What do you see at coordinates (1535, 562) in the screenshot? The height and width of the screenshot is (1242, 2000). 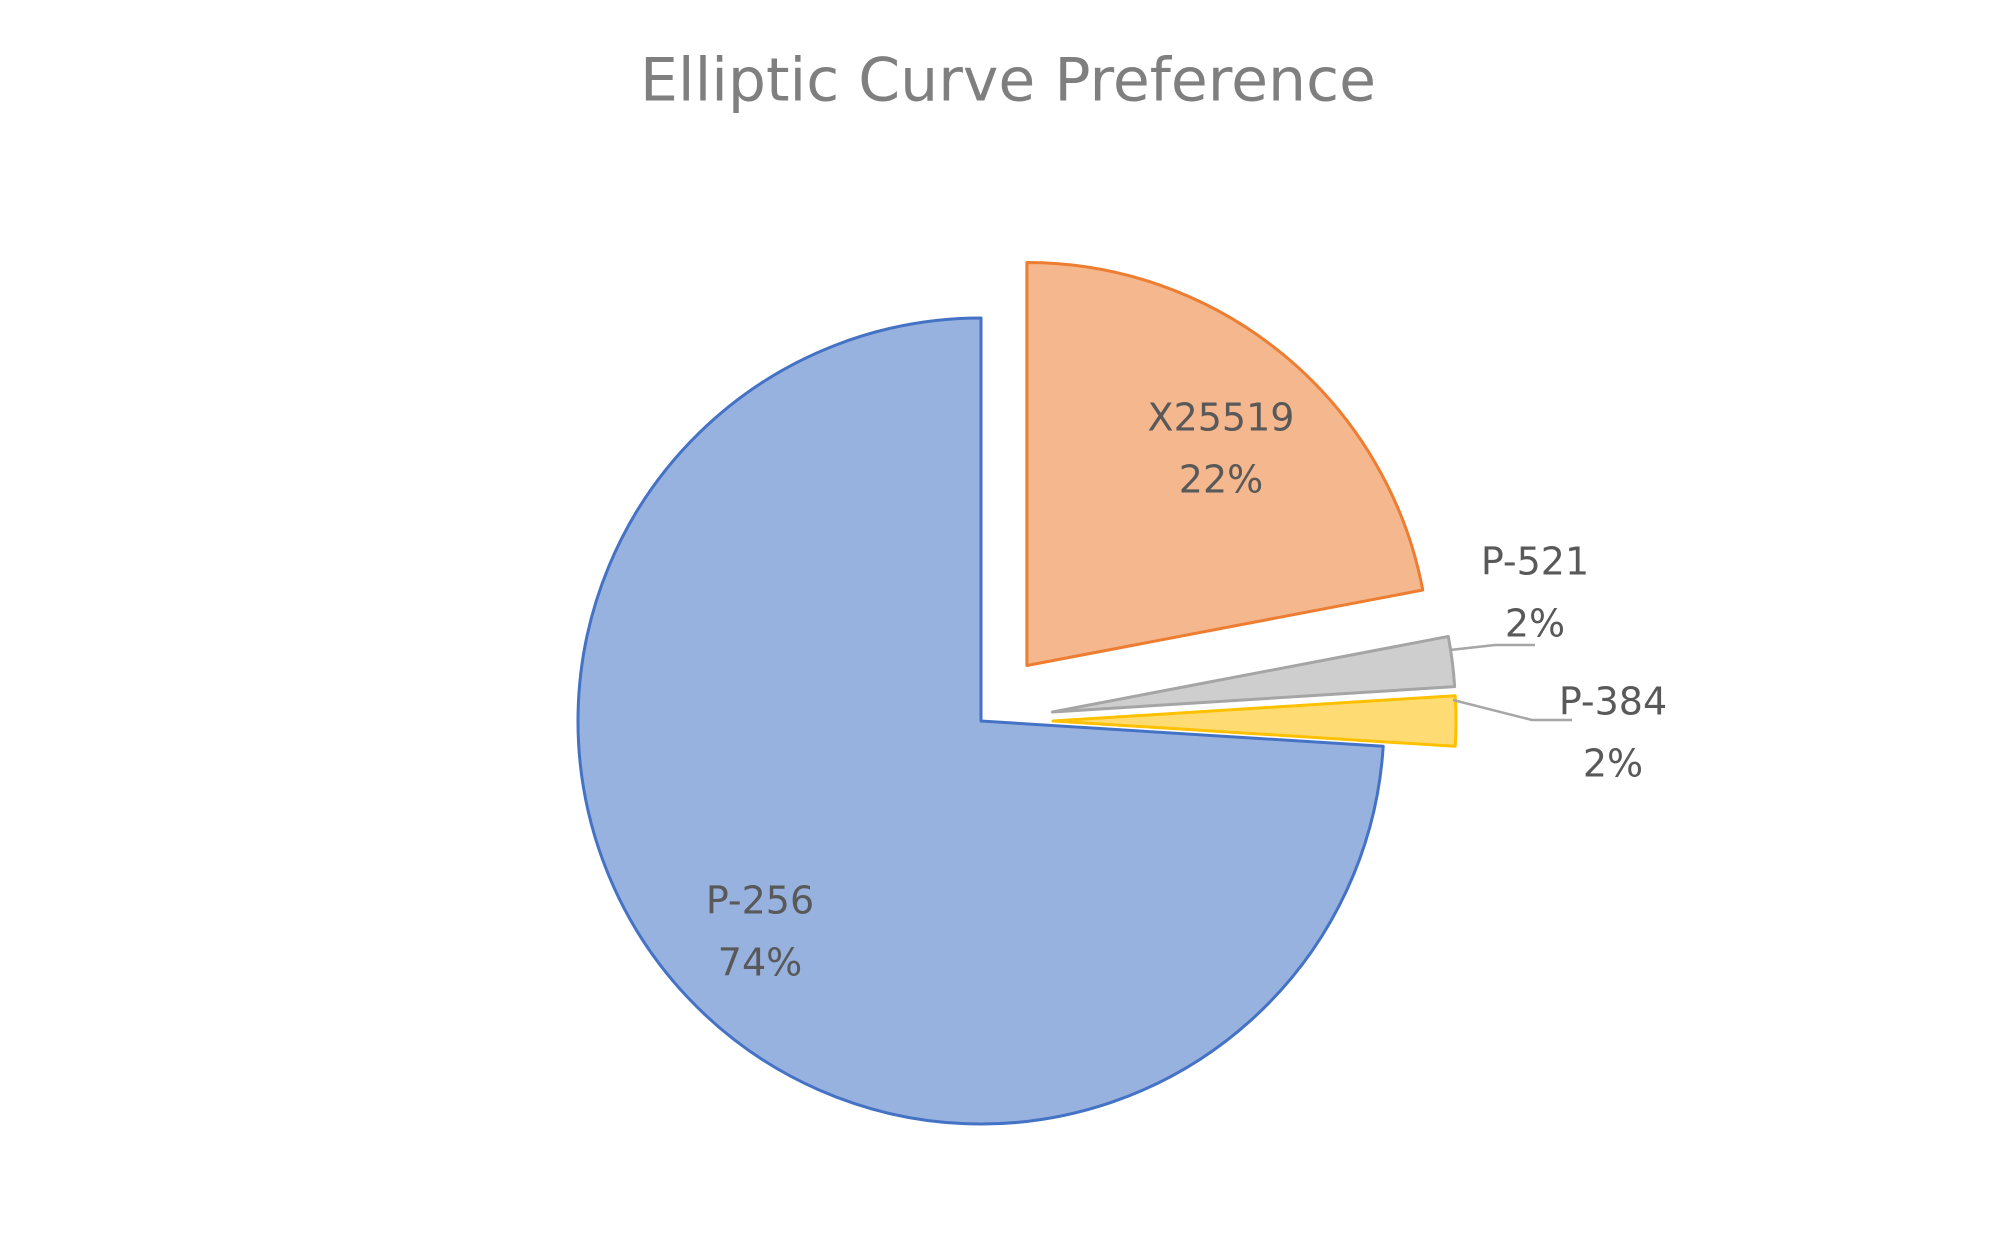 I see `data-label-name: P-521` at bounding box center [1535, 562].